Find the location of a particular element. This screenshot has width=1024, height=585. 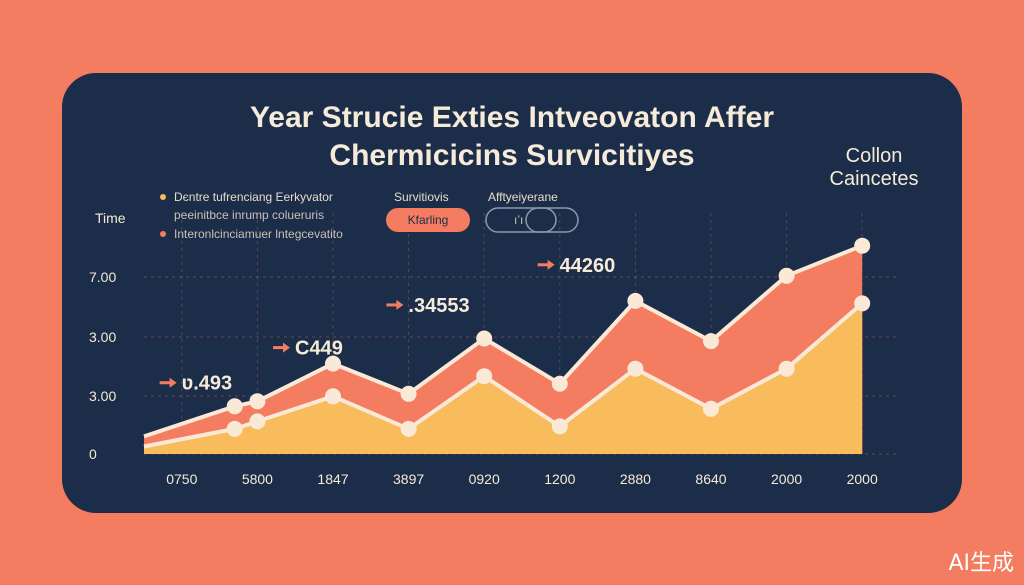

legend-extra-label-1: Survitiovis is located at coordinates (421, 197).